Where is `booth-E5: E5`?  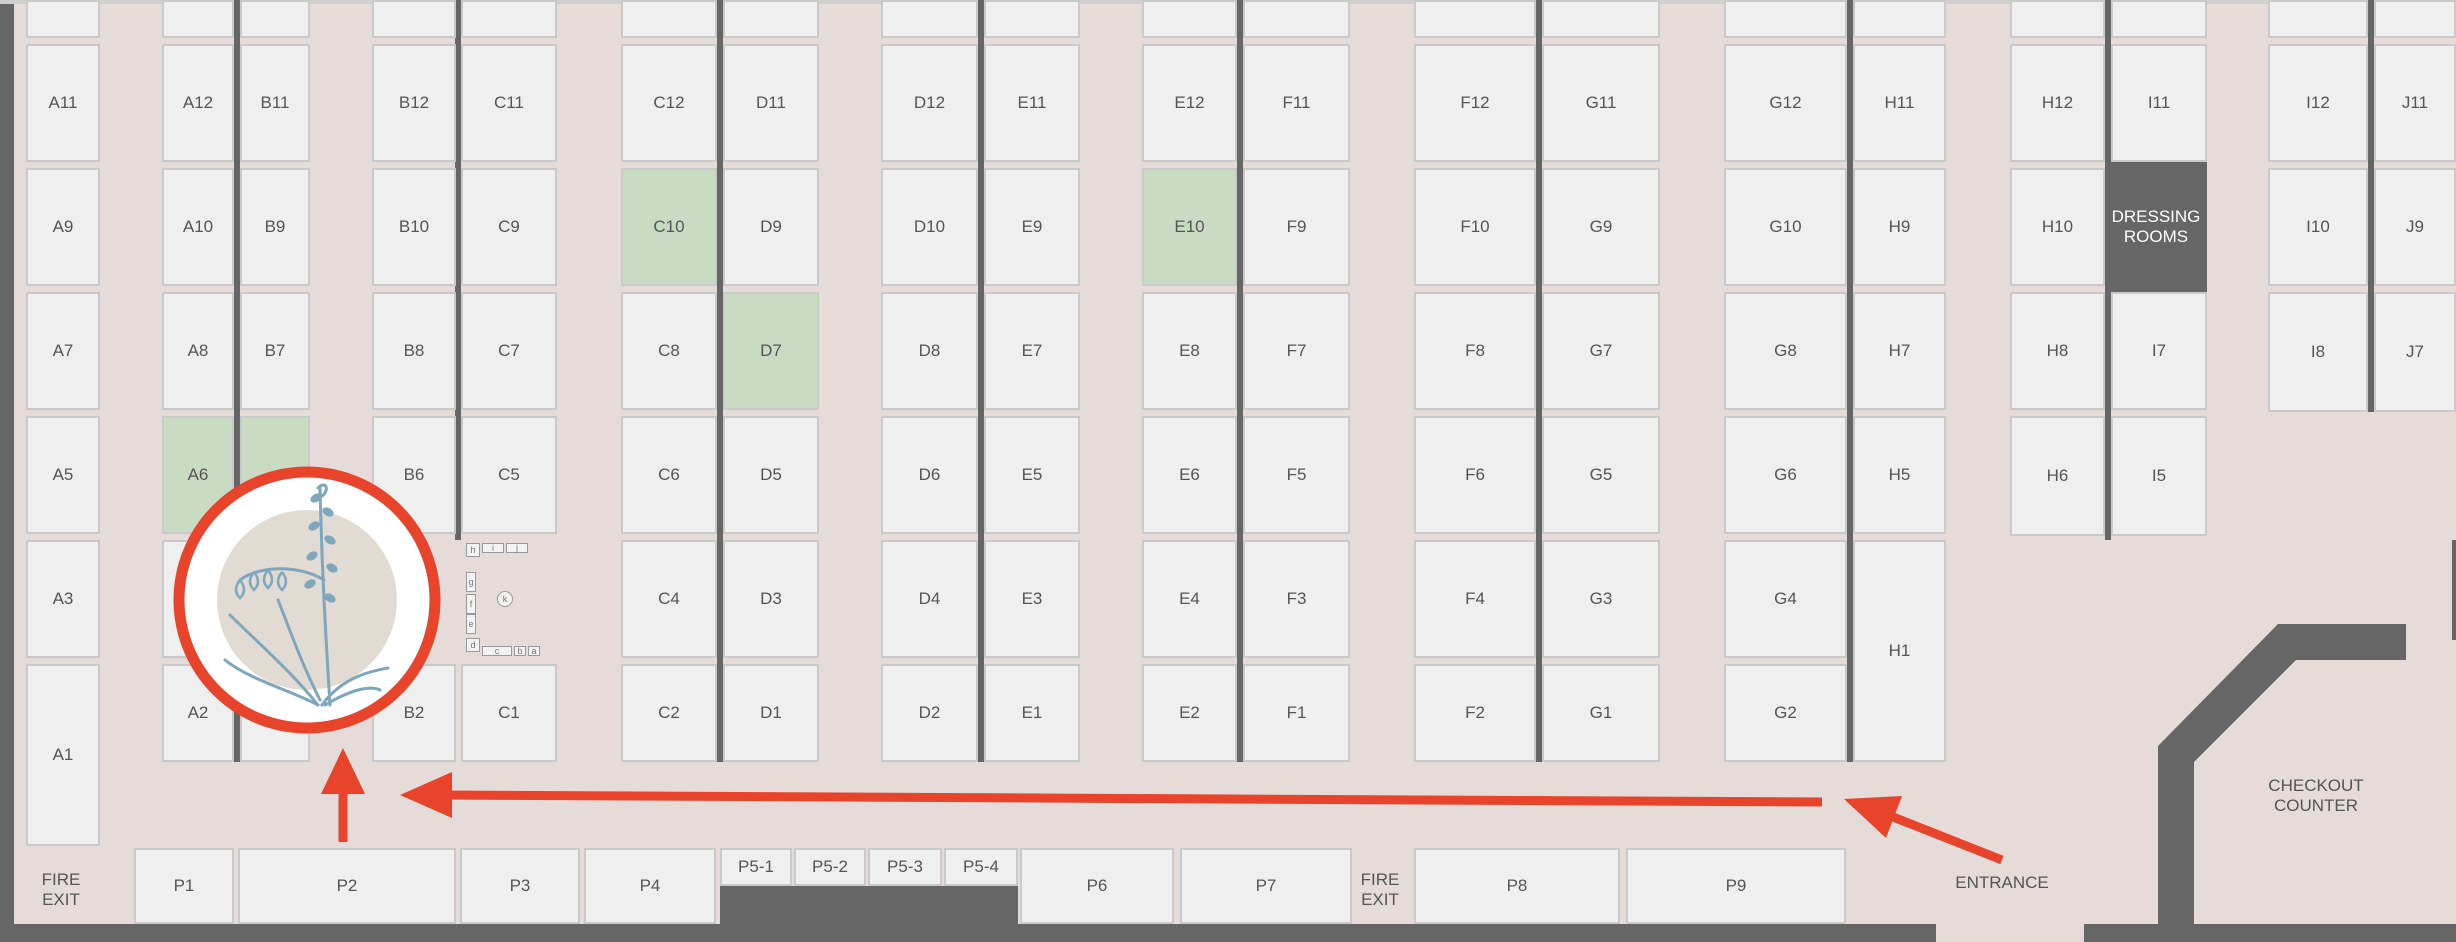 booth-E5: E5 is located at coordinates (1032, 475).